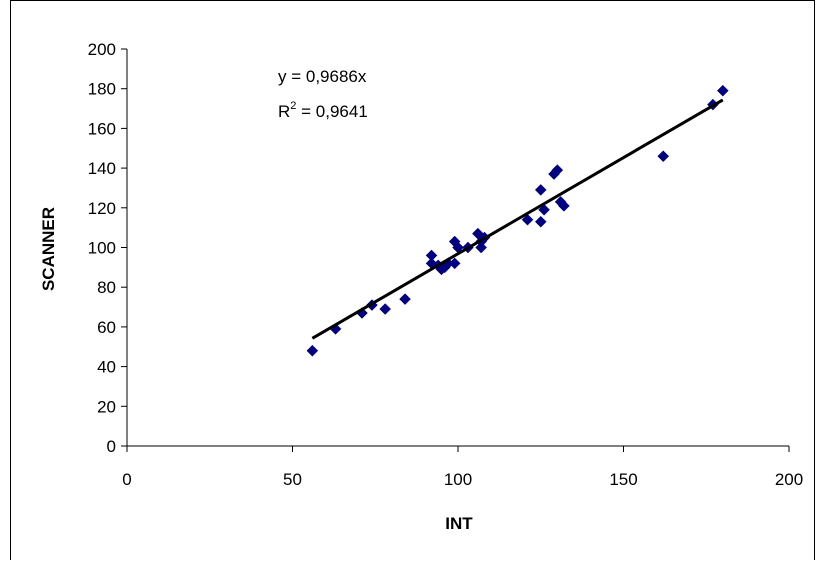 Image resolution: width=816 pixels, height=561 pixels. Describe the element at coordinates (789, 479) in the screenshot. I see `x-tick-label: 200` at that location.